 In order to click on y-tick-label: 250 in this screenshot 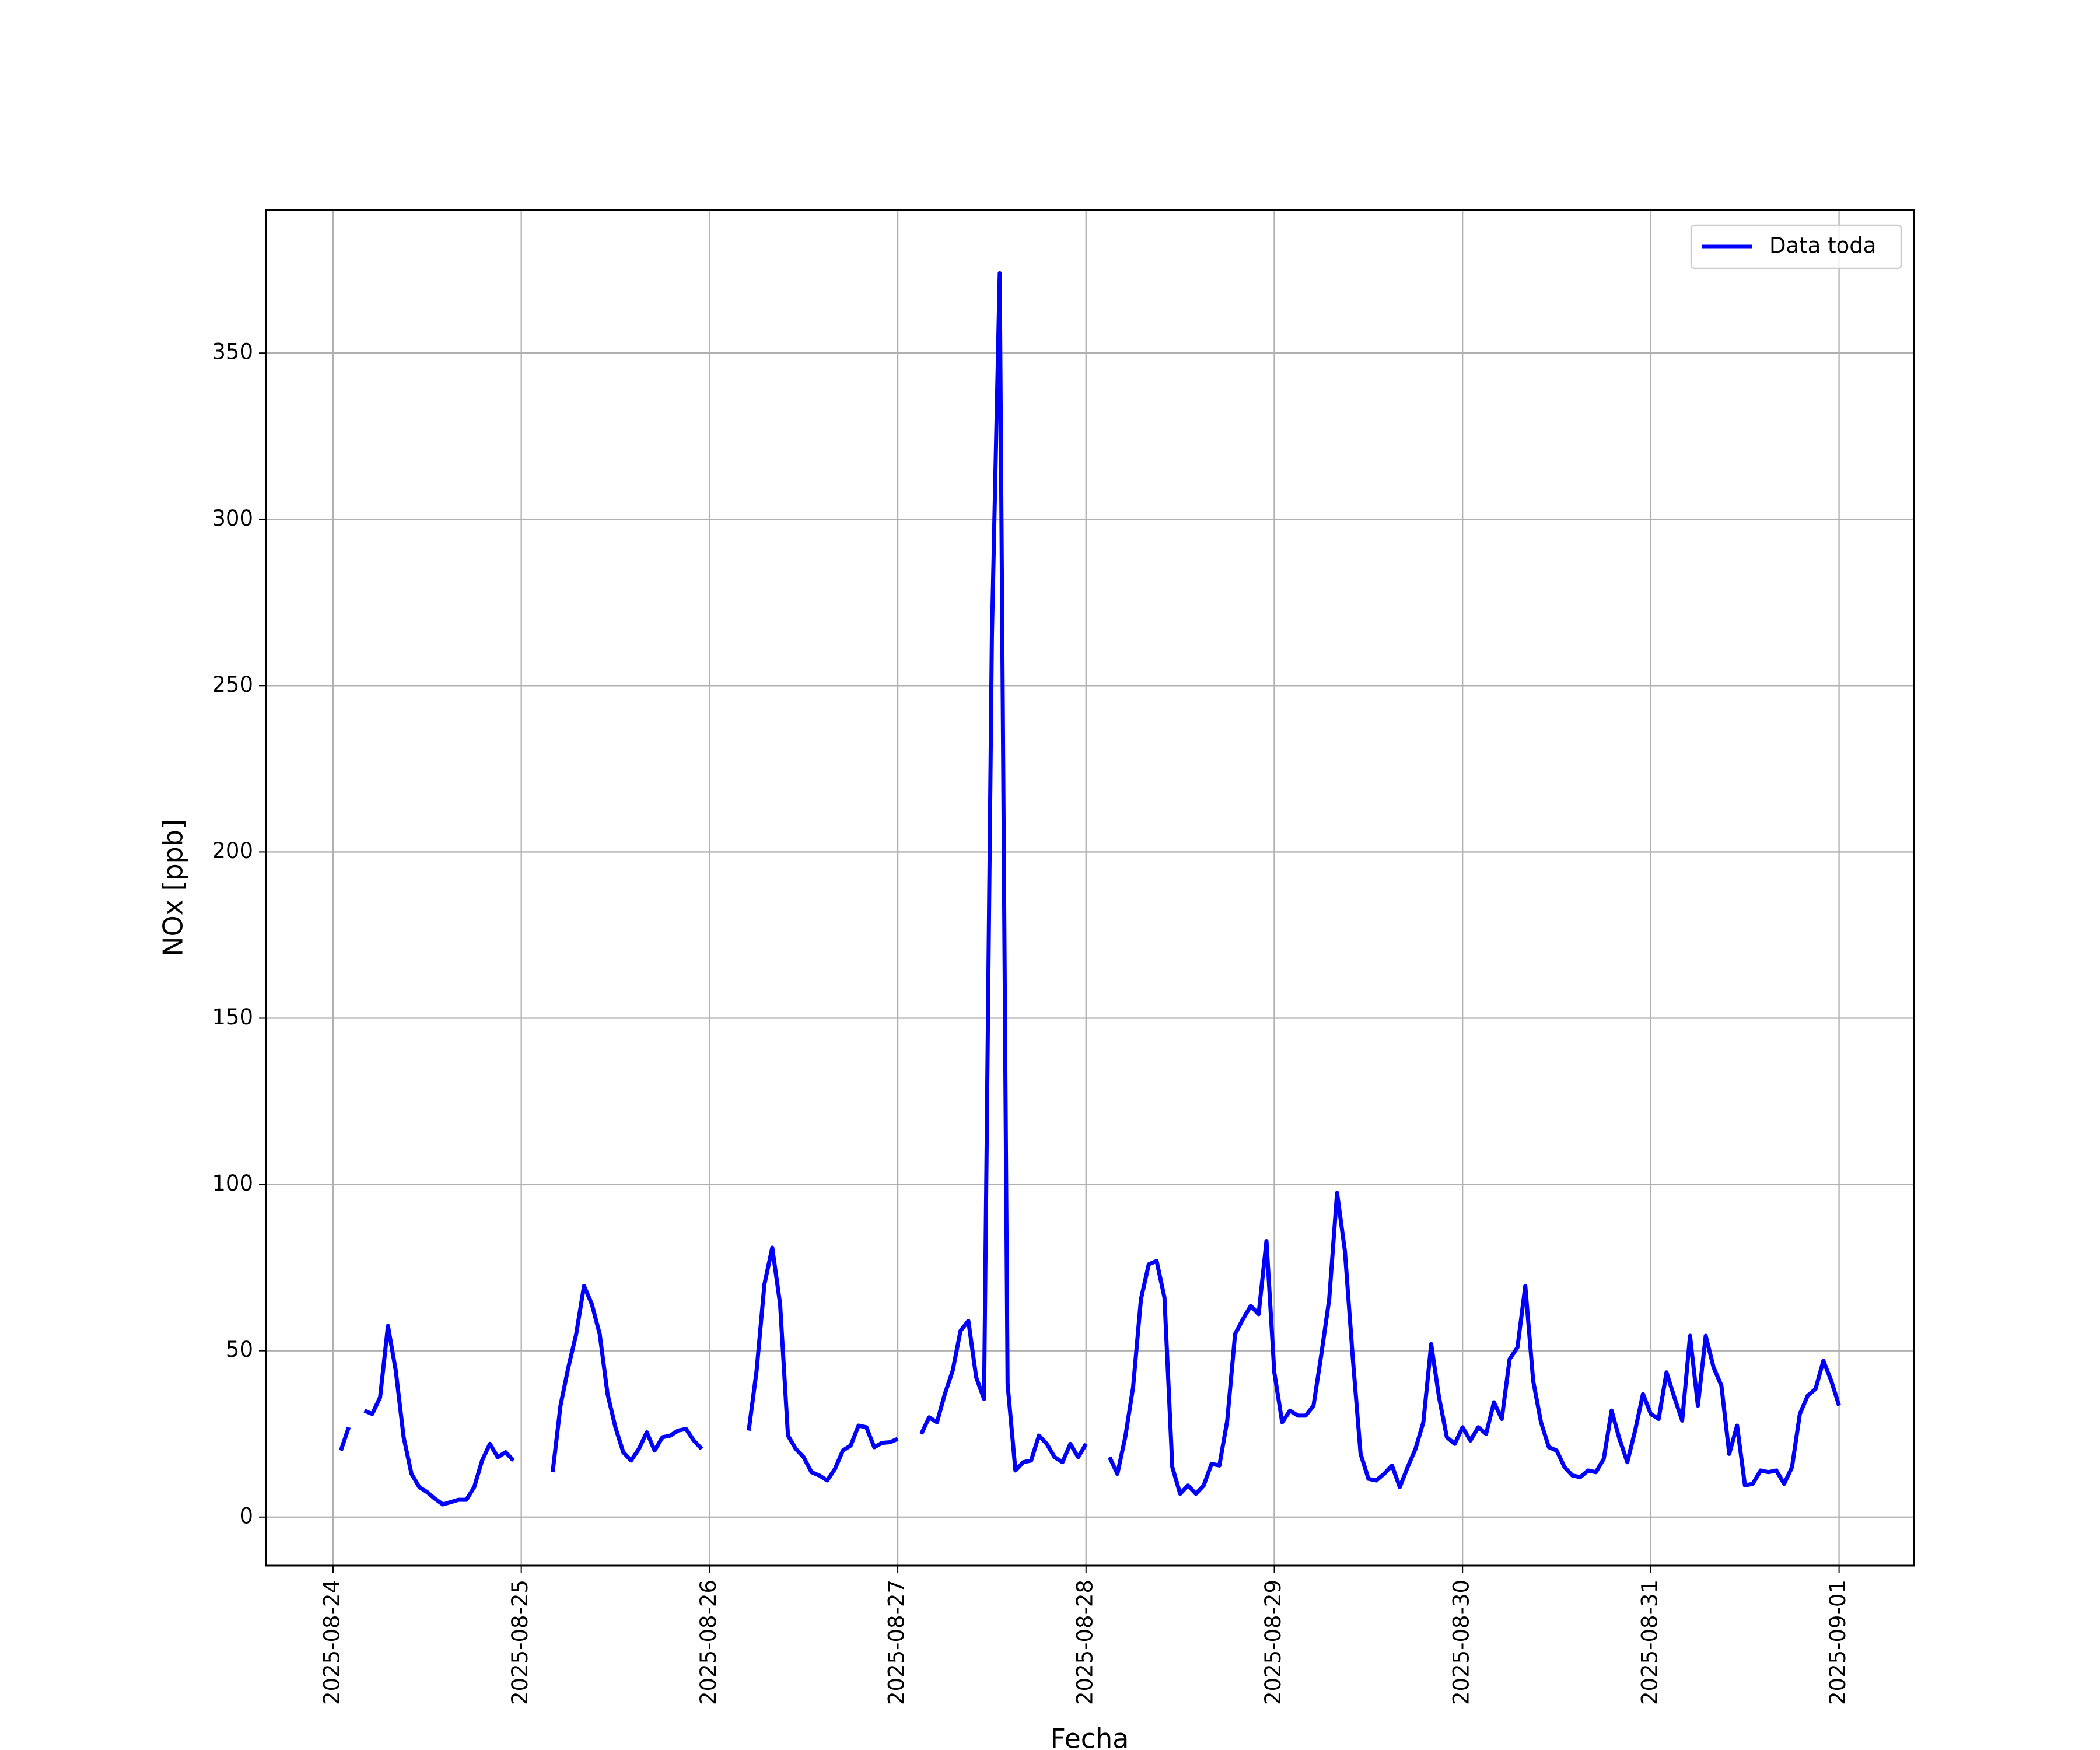, I will do `click(232, 684)`.